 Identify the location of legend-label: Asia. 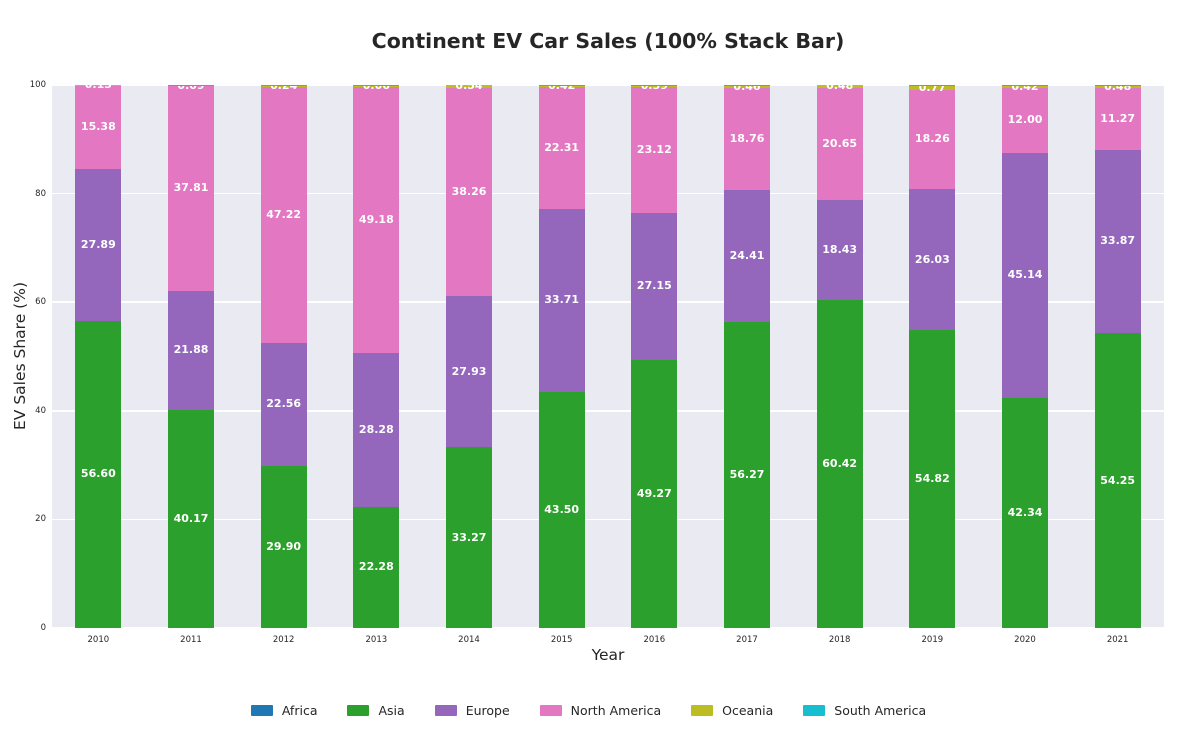
(391, 710).